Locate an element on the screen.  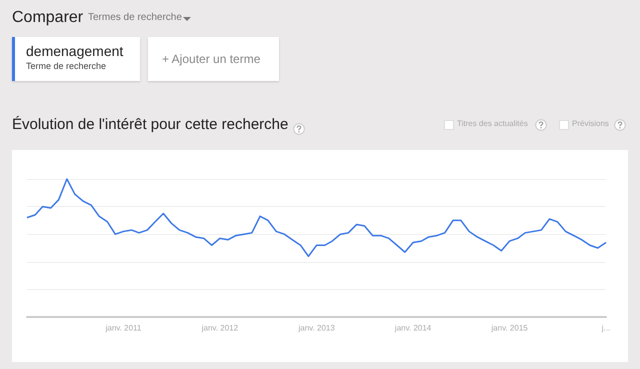
x-tick-label: janv. 2013 is located at coordinates (316, 328).